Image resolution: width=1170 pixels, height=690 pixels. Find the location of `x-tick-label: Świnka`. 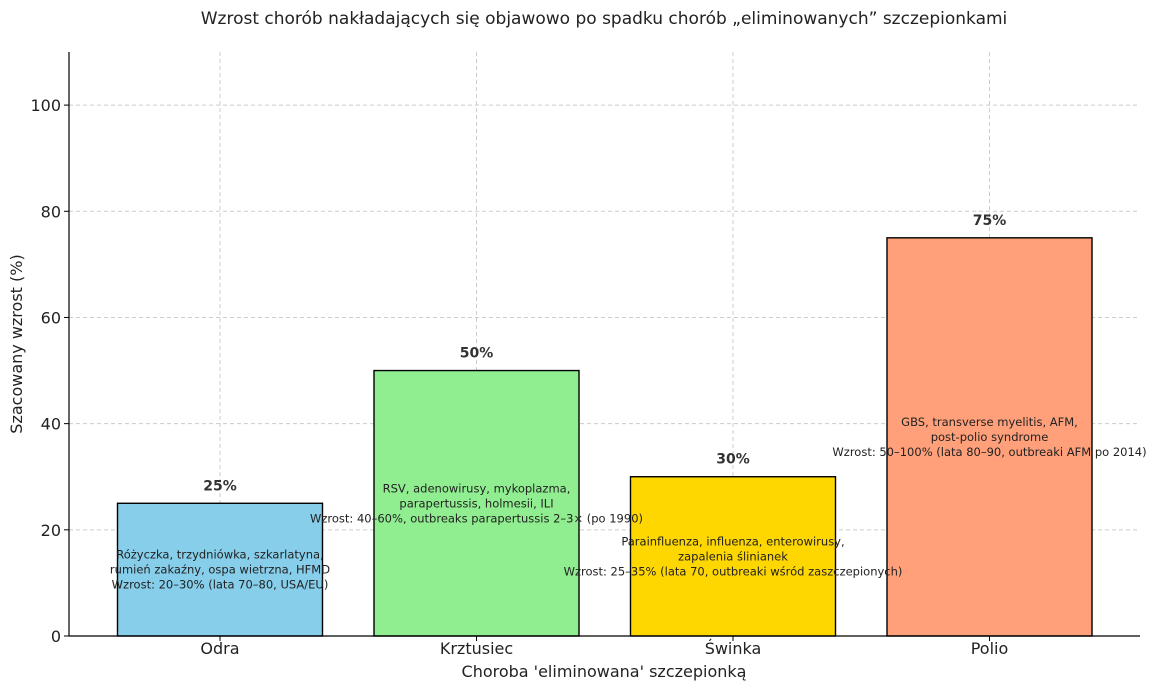

x-tick-label: Świnka is located at coordinates (733, 648).